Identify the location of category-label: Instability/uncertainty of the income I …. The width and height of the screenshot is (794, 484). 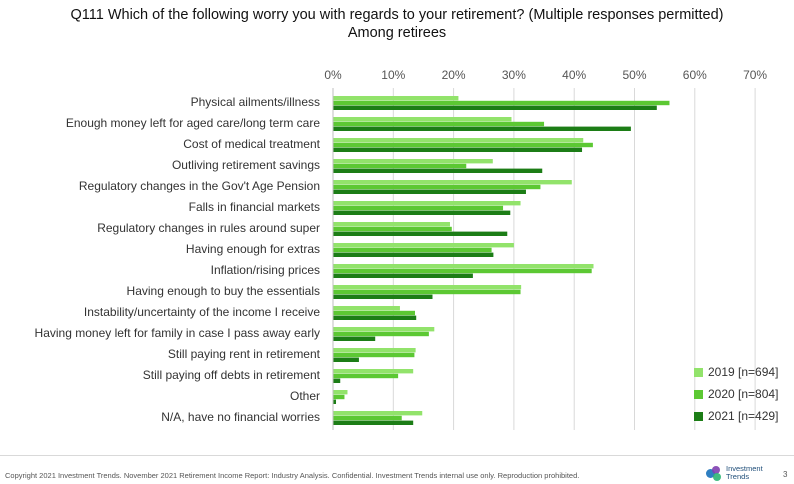
(202, 312).